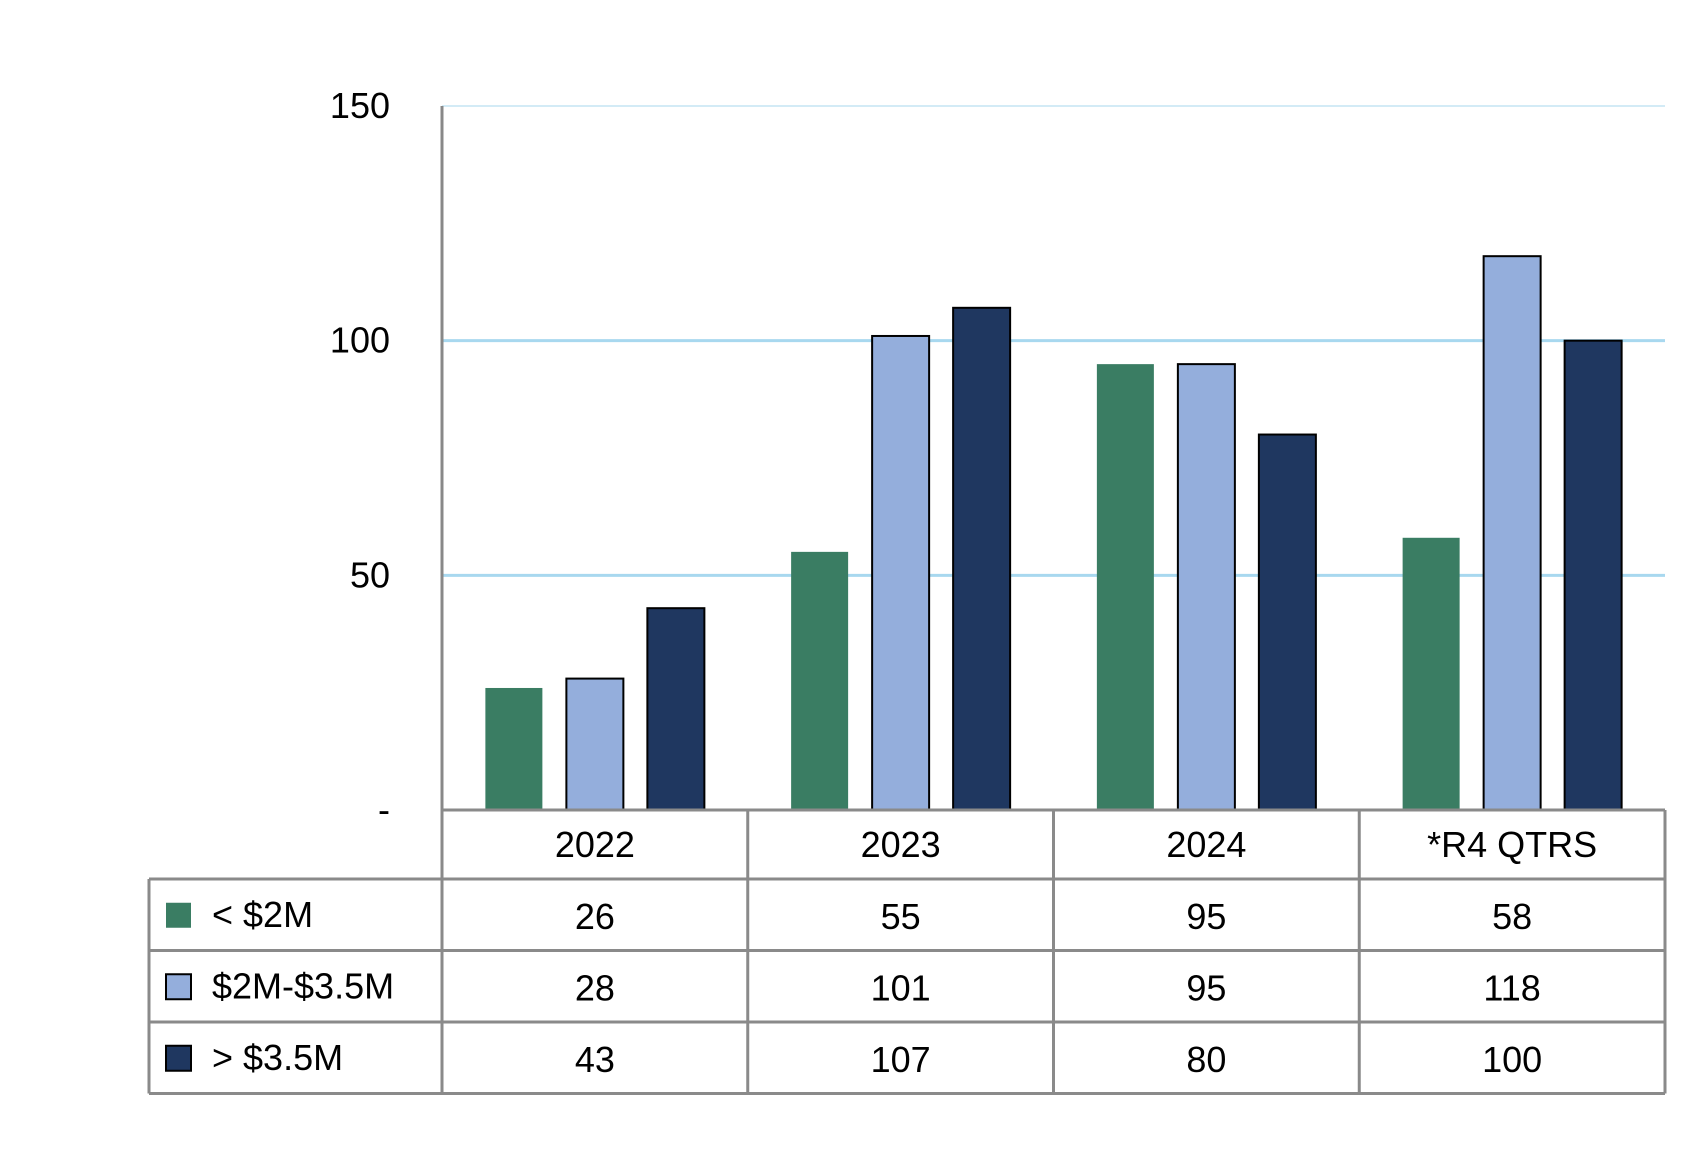 The height and width of the screenshot is (1155, 1700). What do you see at coordinates (370, 574) in the screenshot?
I see `y-tick-label: 50` at bounding box center [370, 574].